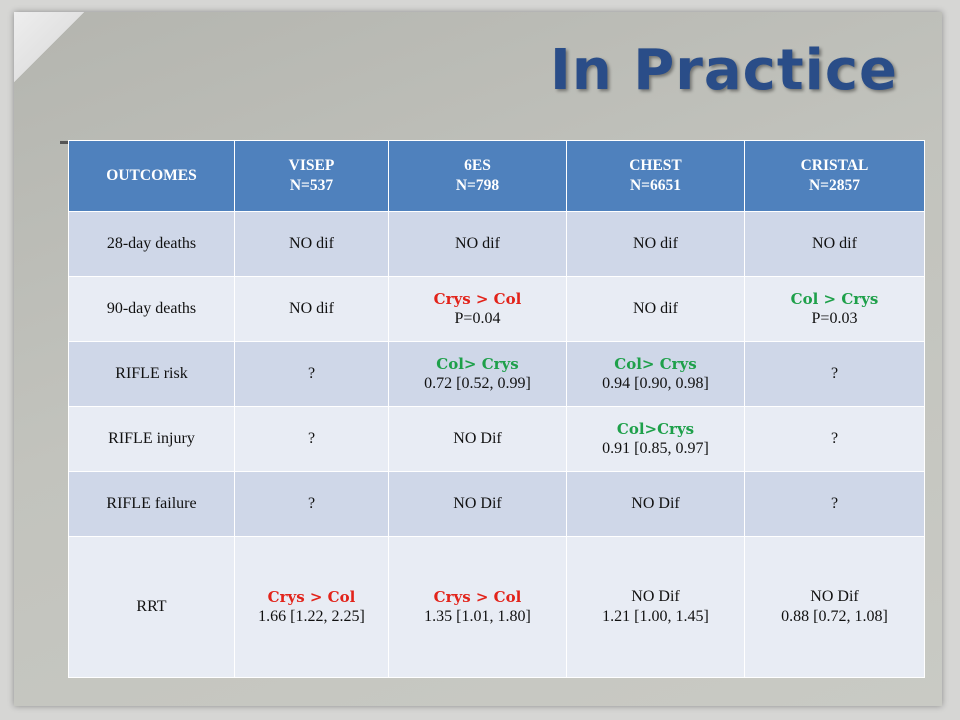 The height and width of the screenshot is (720, 960). Describe the element at coordinates (655, 383) in the screenshot. I see `result-statistic: 0.94 [0.90, 0.98]` at that location.